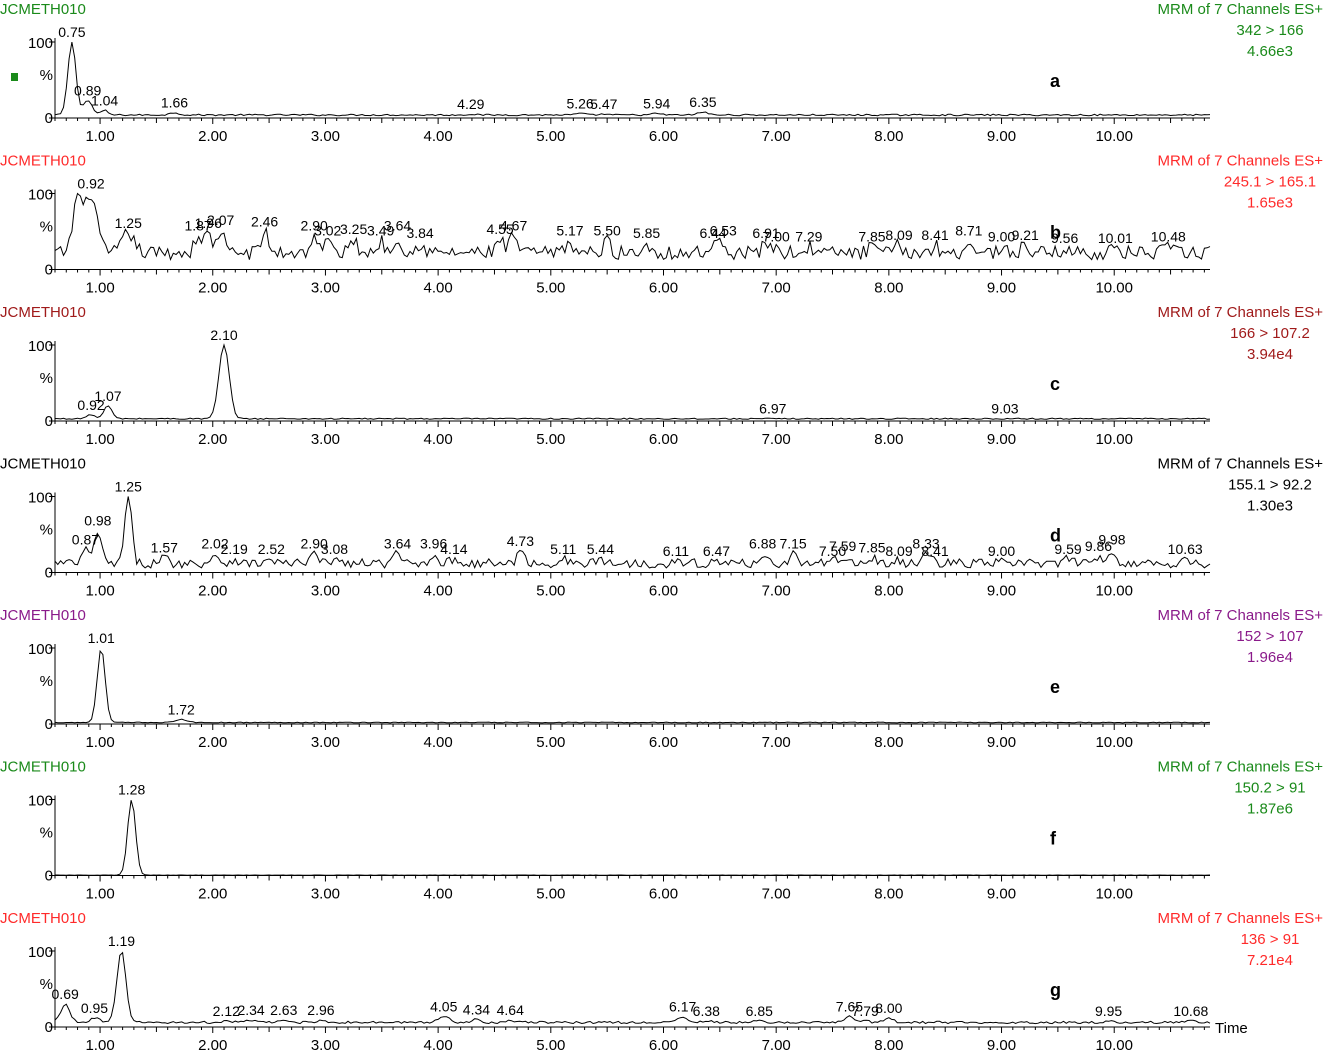 The height and width of the screenshot is (1063, 1343). I want to click on y-tick-label-0: 0, so click(49, 573).